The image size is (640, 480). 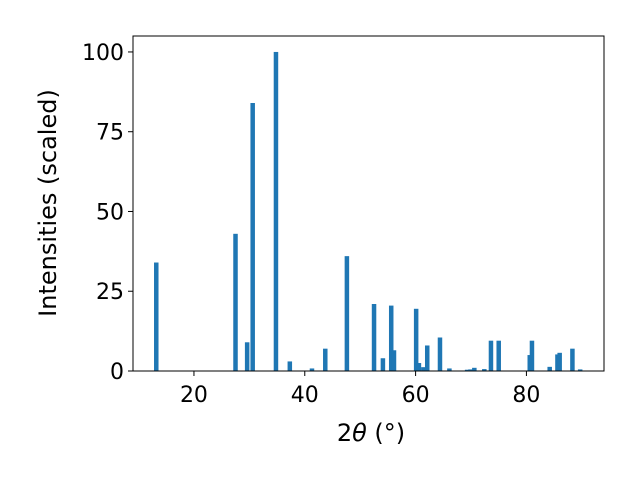 What do you see at coordinates (110, 133) in the screenshot?
I see `y-tick-label: 75` at bounding box center [110, 133].